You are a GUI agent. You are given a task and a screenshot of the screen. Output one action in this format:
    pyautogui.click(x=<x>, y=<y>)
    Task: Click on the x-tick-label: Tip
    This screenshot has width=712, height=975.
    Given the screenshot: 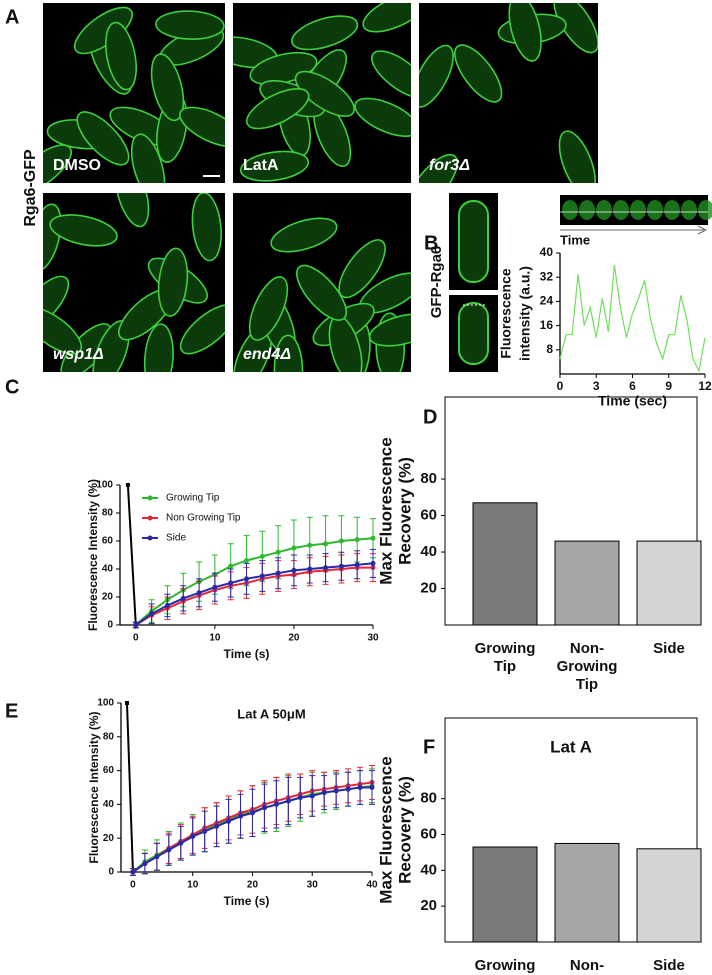 What is the action you would take?
    pyautogui.click(x=505, y=666)
    